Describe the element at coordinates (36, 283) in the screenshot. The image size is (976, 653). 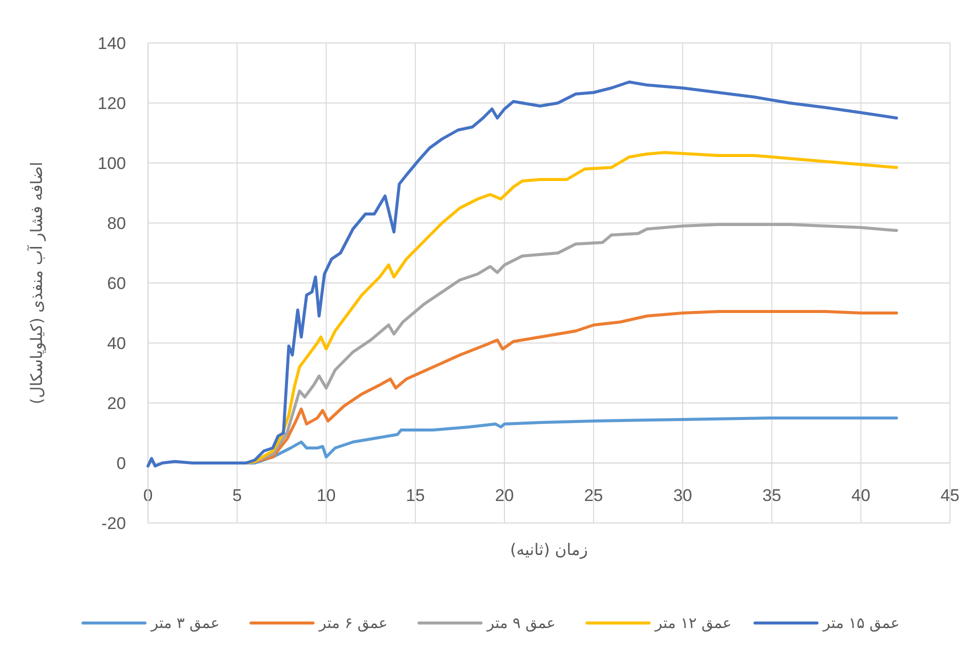
I see `y-axis-title: اضافه فشار آب منفذی (کیلوپاسکال)` at that location.